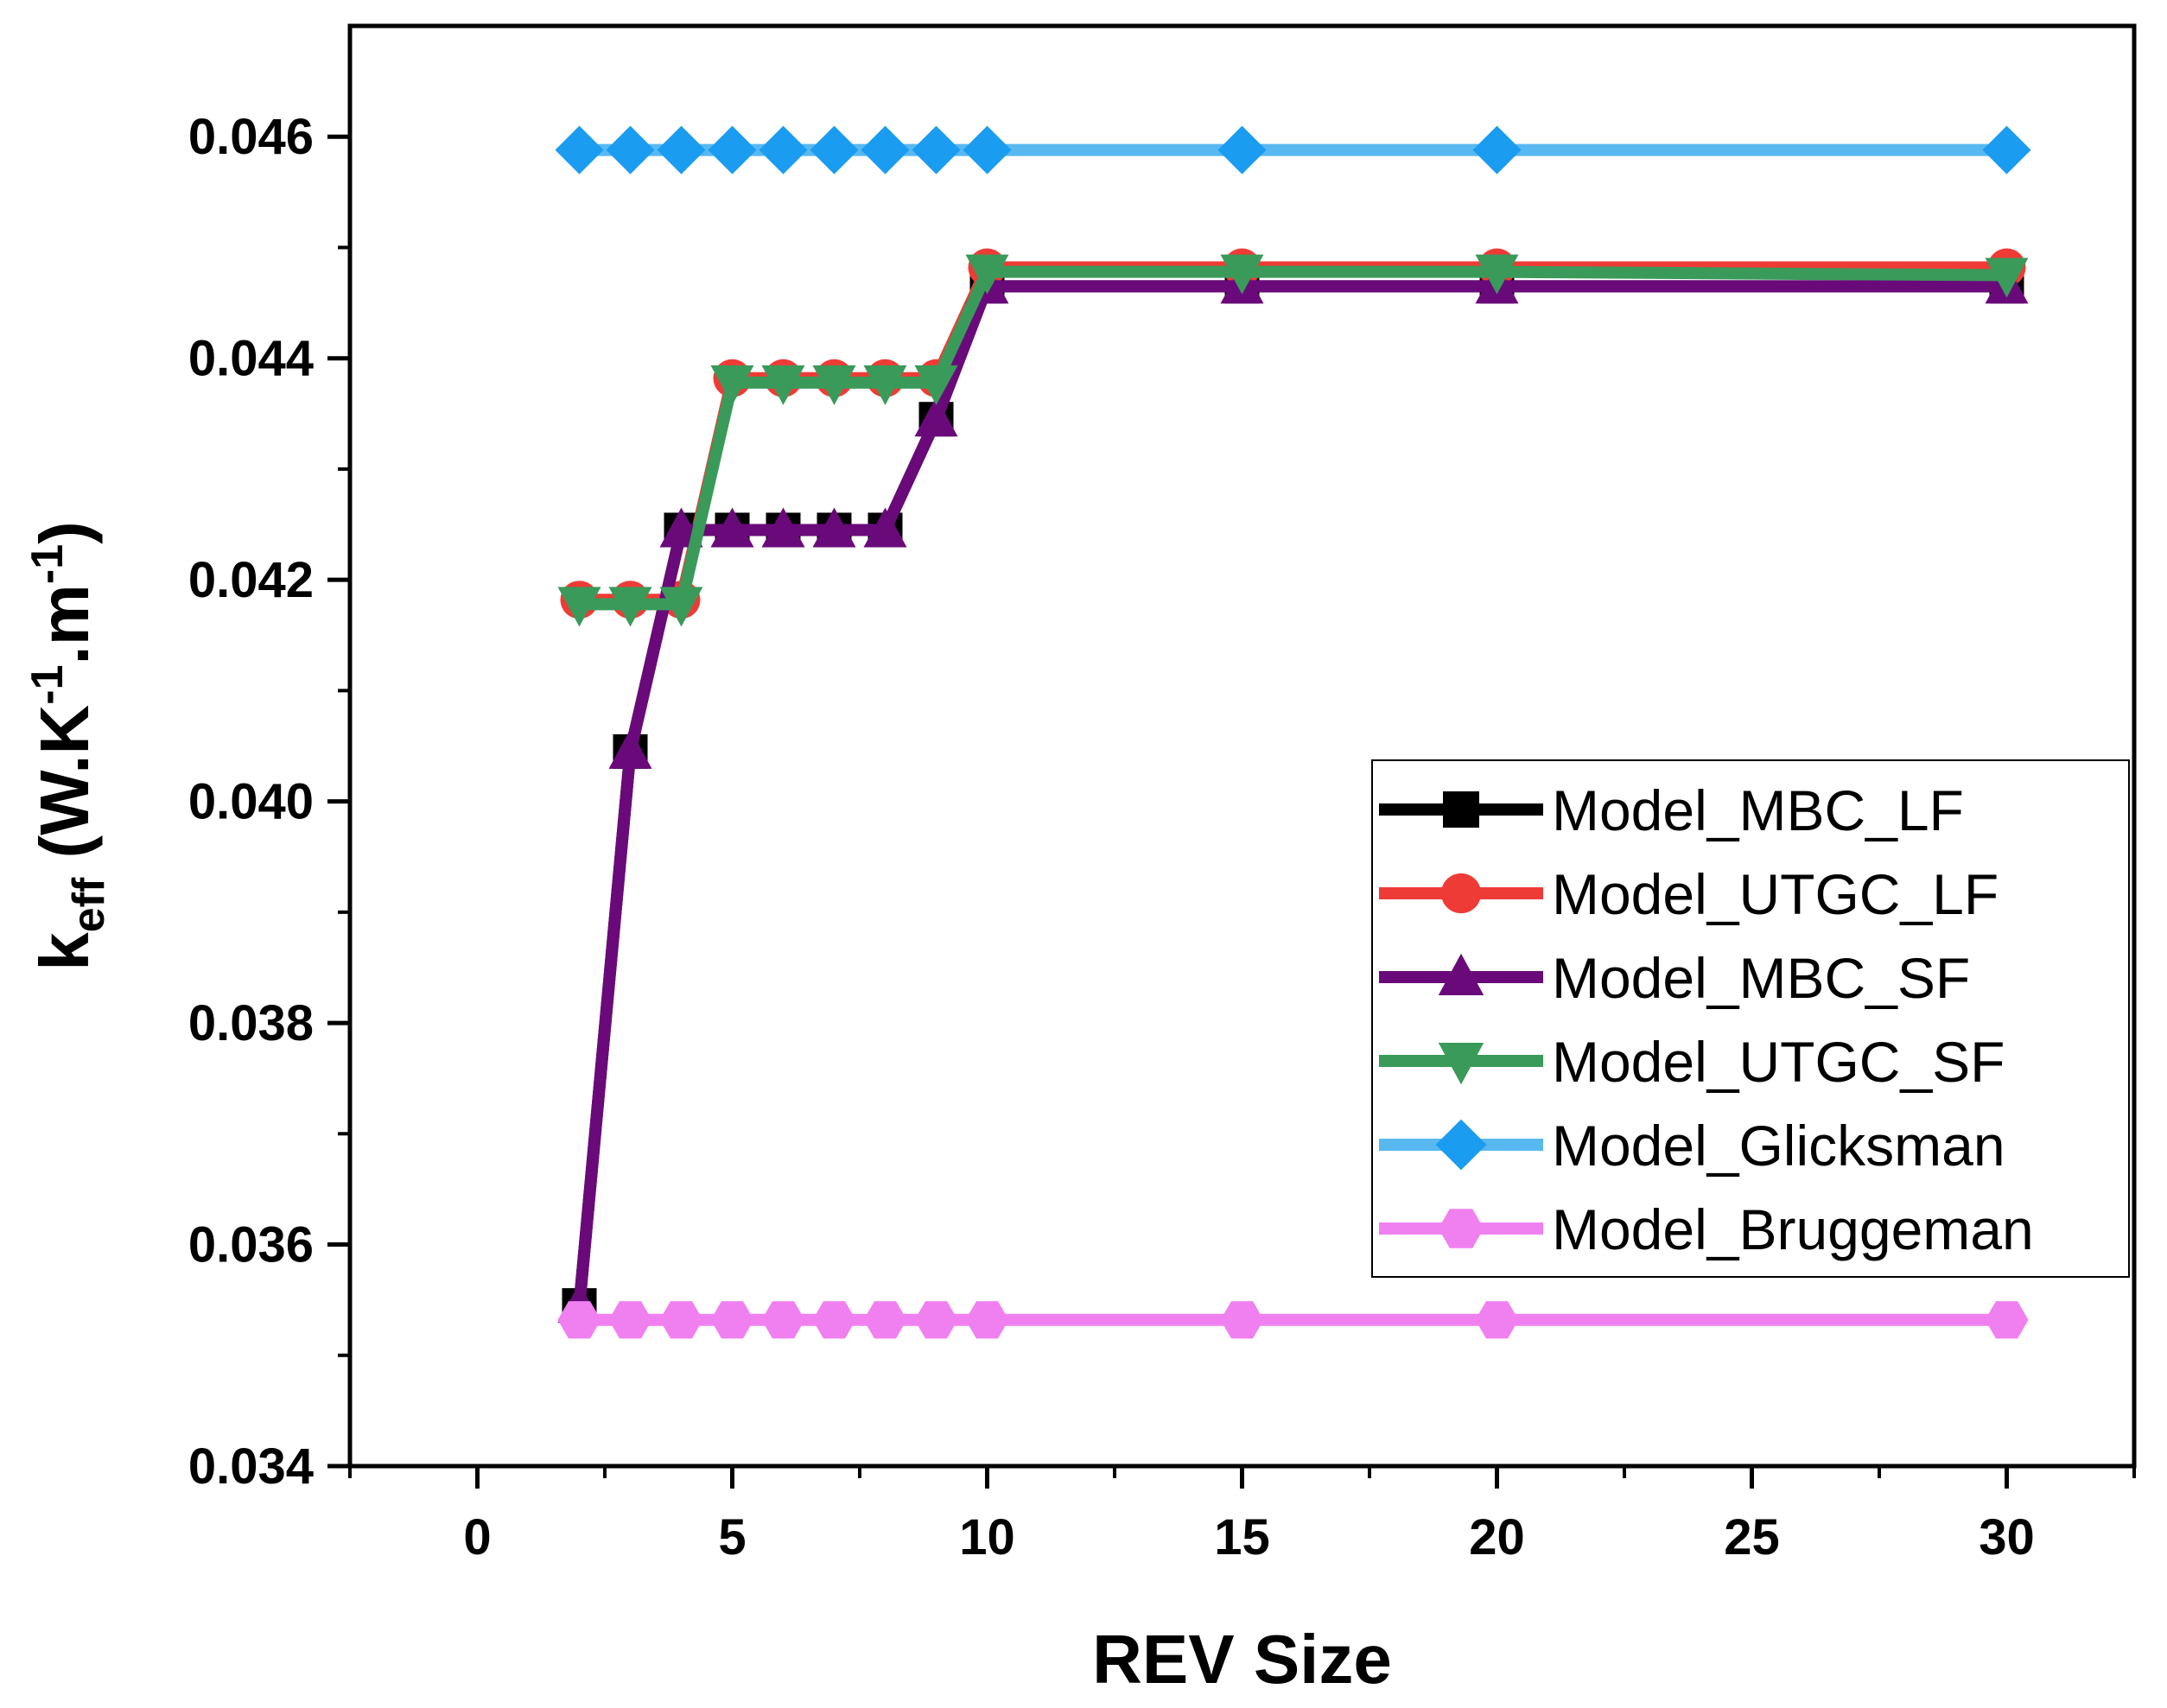 The height and width of the screenshot is (1708, 2167). I want to click on y-title-unit-open: (W.K, so click(64, 791).